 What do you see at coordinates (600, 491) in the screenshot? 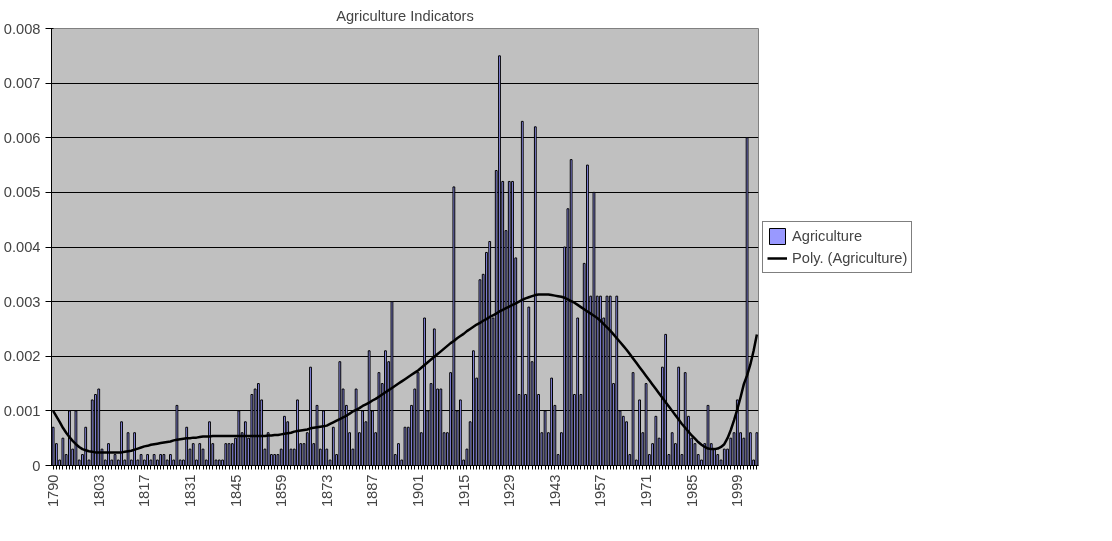
I see `x-tick-label: 1957` at bounding box center [600, 491].